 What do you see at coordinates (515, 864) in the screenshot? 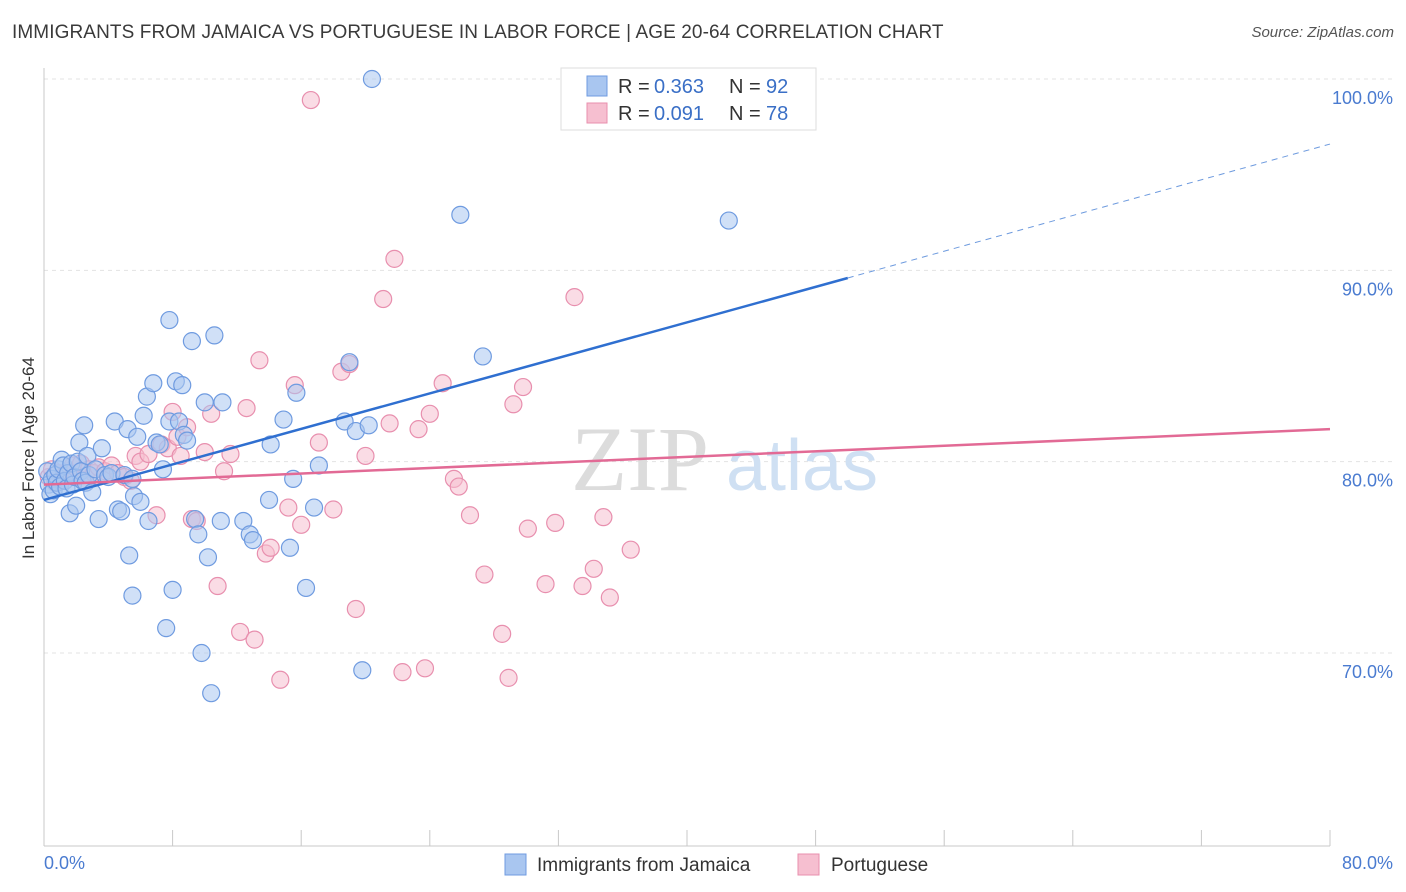
I see `bottom-legend-swatch-jamaica` at bounding box center [515, 864].